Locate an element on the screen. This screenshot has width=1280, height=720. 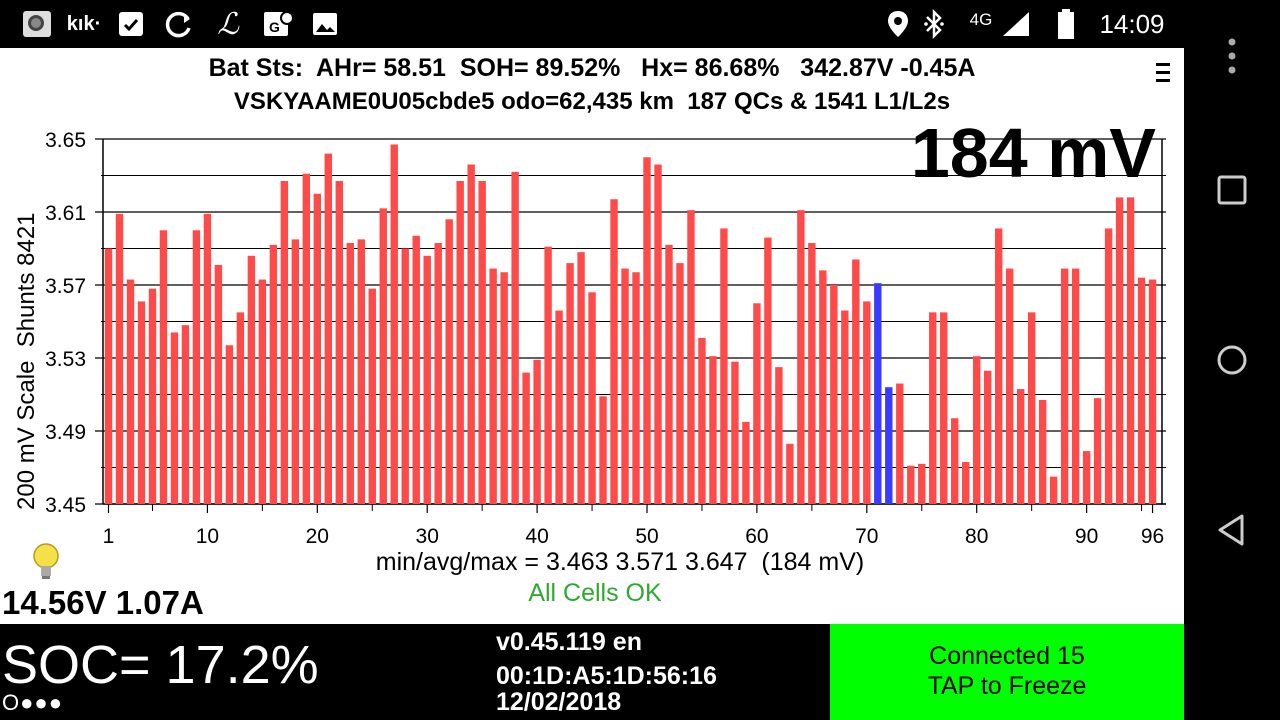
gallery-icon is located at coordinates (325, 24).